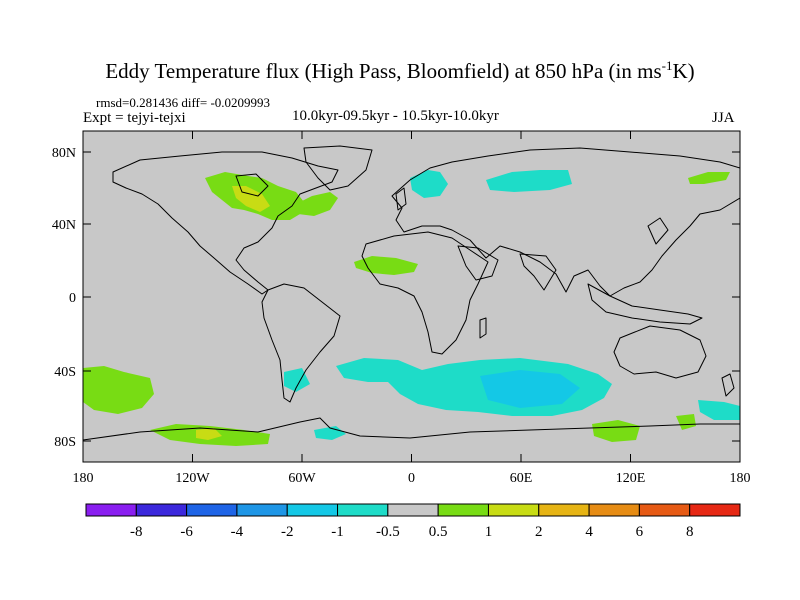  What do you see at coordinates (317, 204) in the screenshot?
I see `anomaly-north-atlantic-positive` at bounding box center [317, 204].